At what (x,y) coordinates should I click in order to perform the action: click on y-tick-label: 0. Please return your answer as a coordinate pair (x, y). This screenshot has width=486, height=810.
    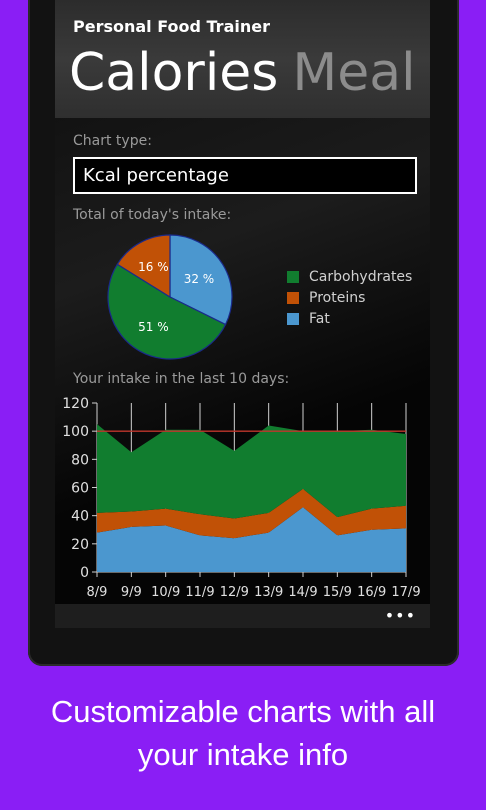
    Looking at the image, I should click on (84, 573).